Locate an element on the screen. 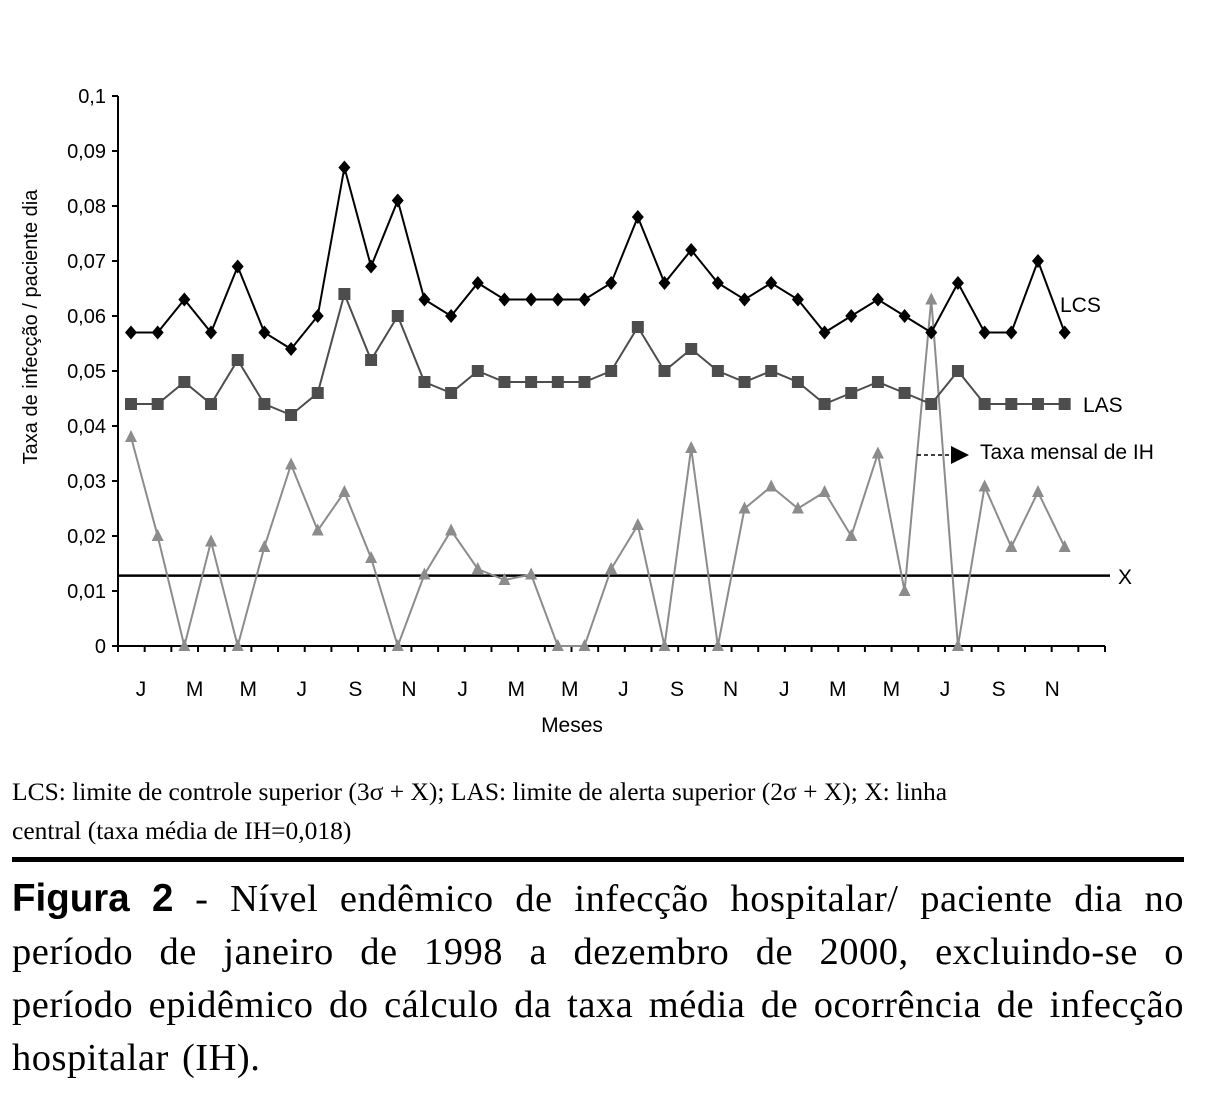 The image size is (1210, 1115). series-diamond is located at coordinates (598, 258).